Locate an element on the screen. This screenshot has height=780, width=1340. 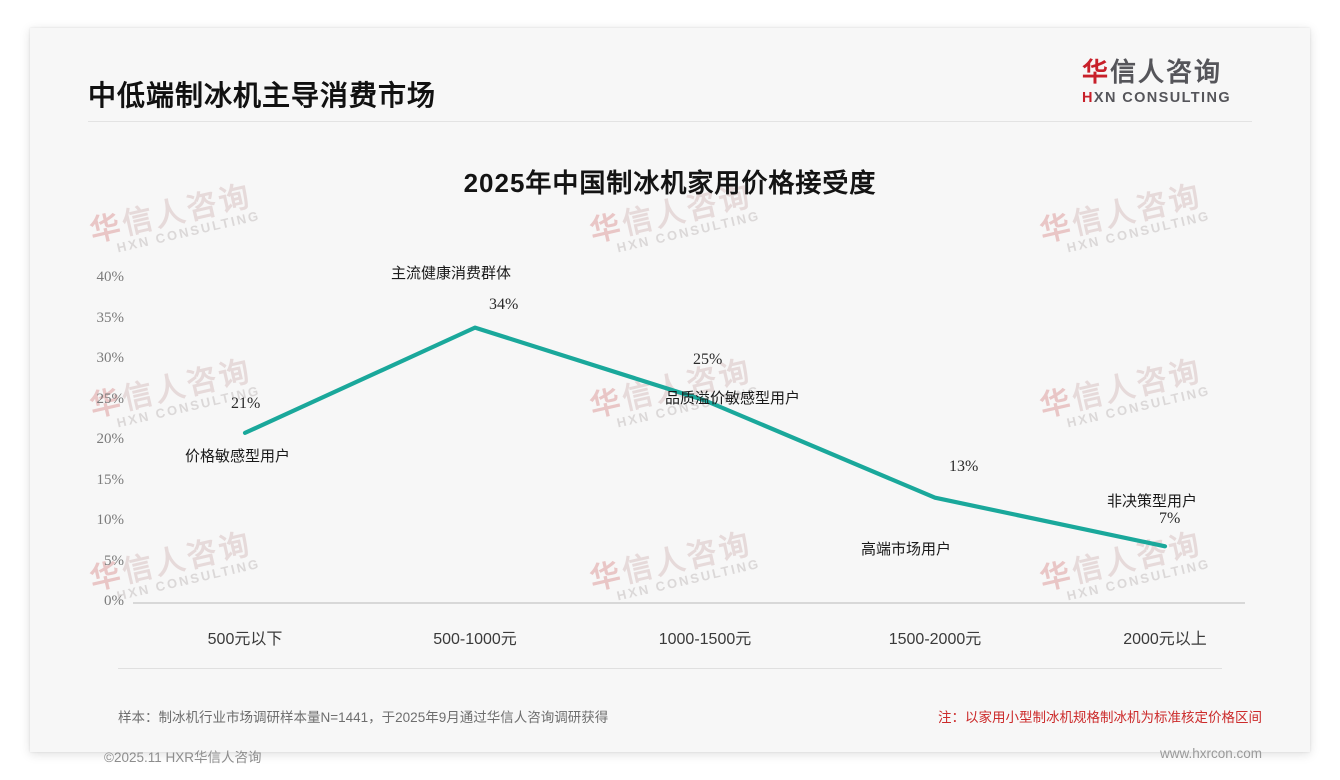
y-axis-tick: 20% is located at coordinates (110, 439).